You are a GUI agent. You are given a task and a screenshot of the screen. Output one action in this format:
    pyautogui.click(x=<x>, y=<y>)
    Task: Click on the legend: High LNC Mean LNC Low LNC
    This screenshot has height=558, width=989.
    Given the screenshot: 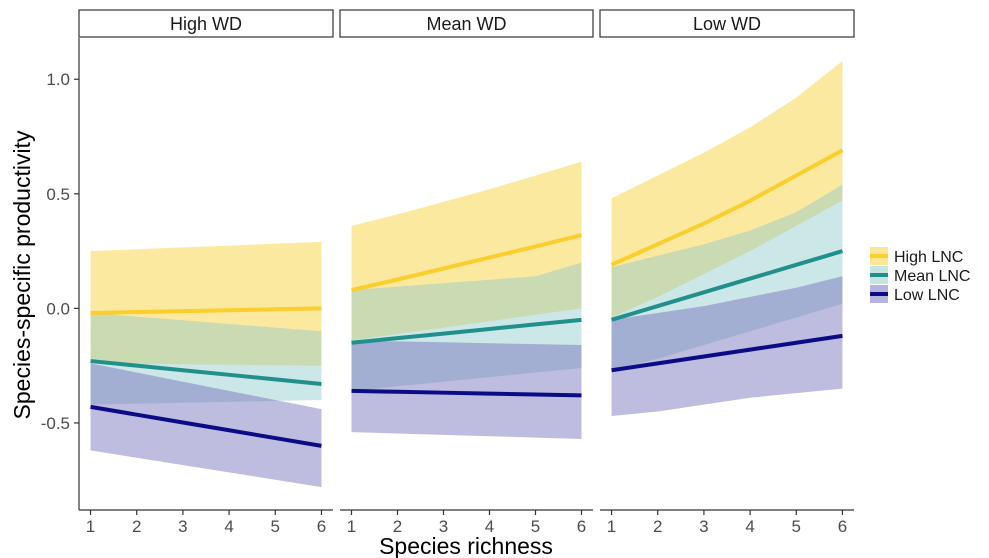 What is the action you would take?
    pyautogui.click(x=920, y=275)
    